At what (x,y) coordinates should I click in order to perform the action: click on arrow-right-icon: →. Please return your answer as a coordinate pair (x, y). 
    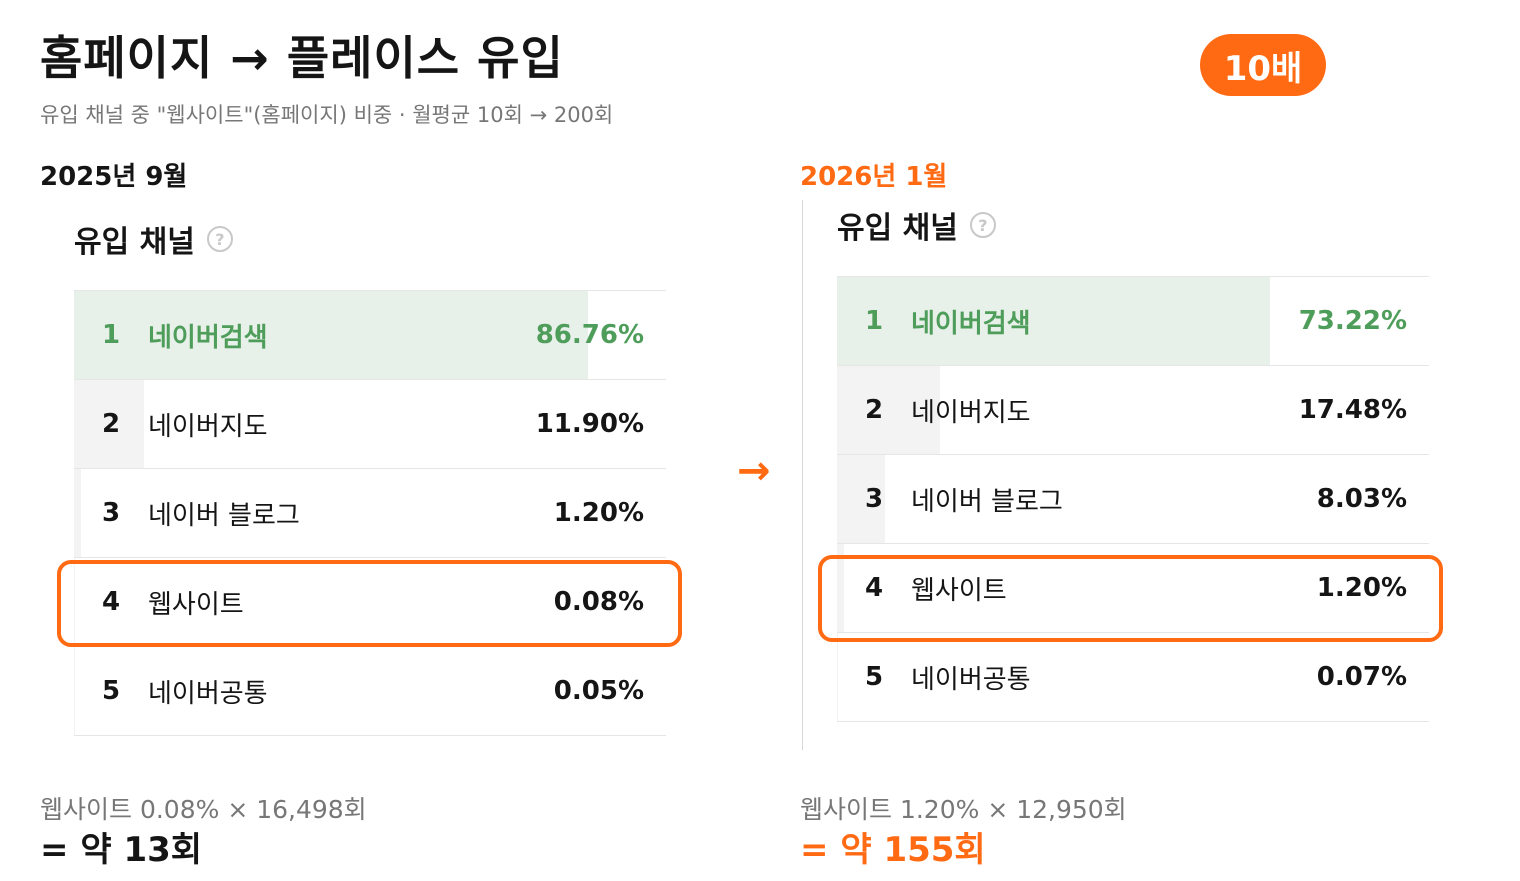
    Looking at the image, I should click on (754, 471).